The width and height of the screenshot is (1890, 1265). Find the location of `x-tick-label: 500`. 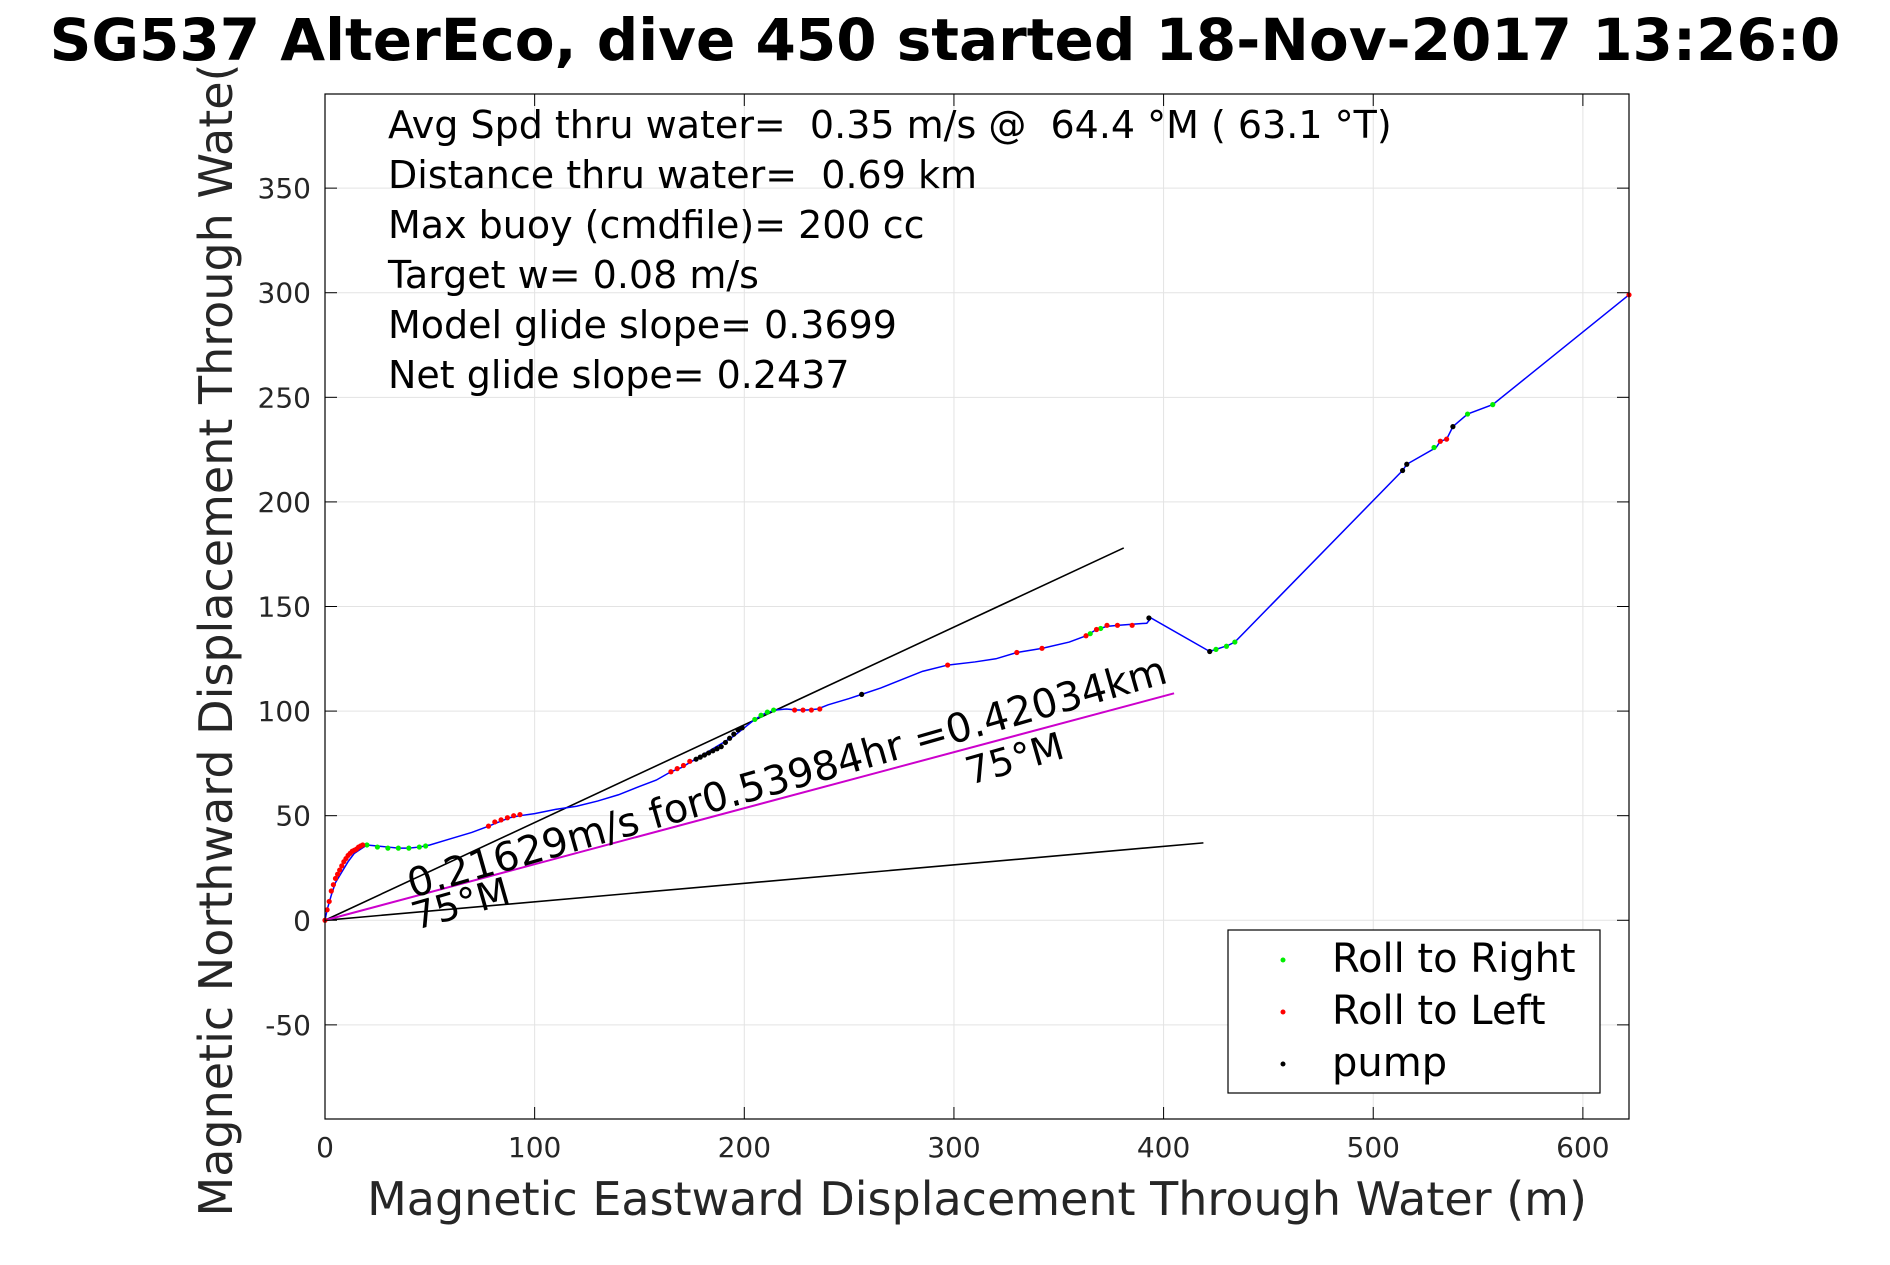

x-tick-label: 500 is located at coordinates (1373, 1147).